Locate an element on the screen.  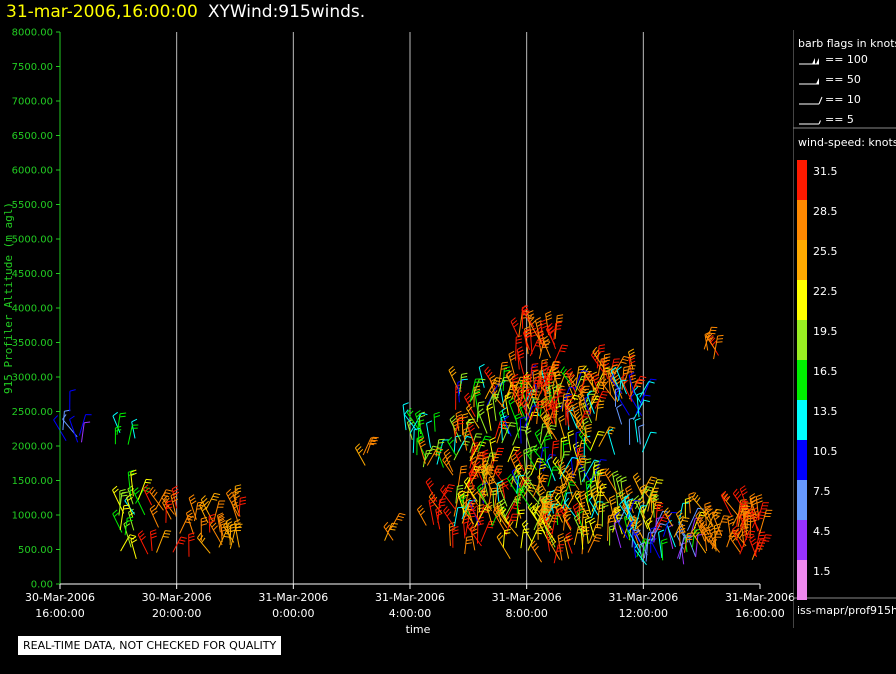
x-tick-time: 16:00:00 is located at coordinates (759, 613).